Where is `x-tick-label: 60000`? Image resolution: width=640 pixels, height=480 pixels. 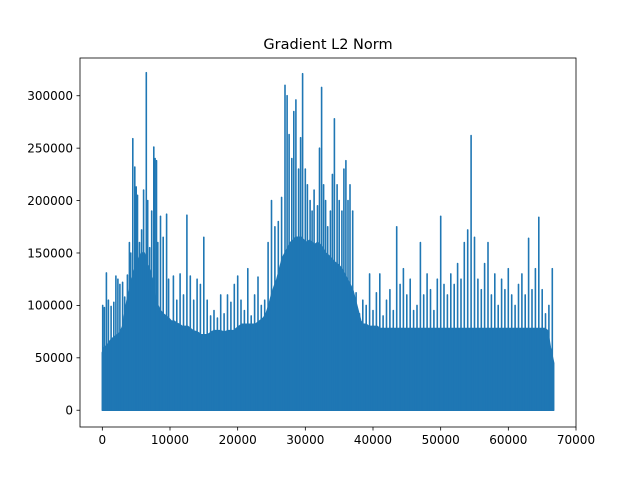
x-tick-label: 60000 is located at coordinates (508, 440).